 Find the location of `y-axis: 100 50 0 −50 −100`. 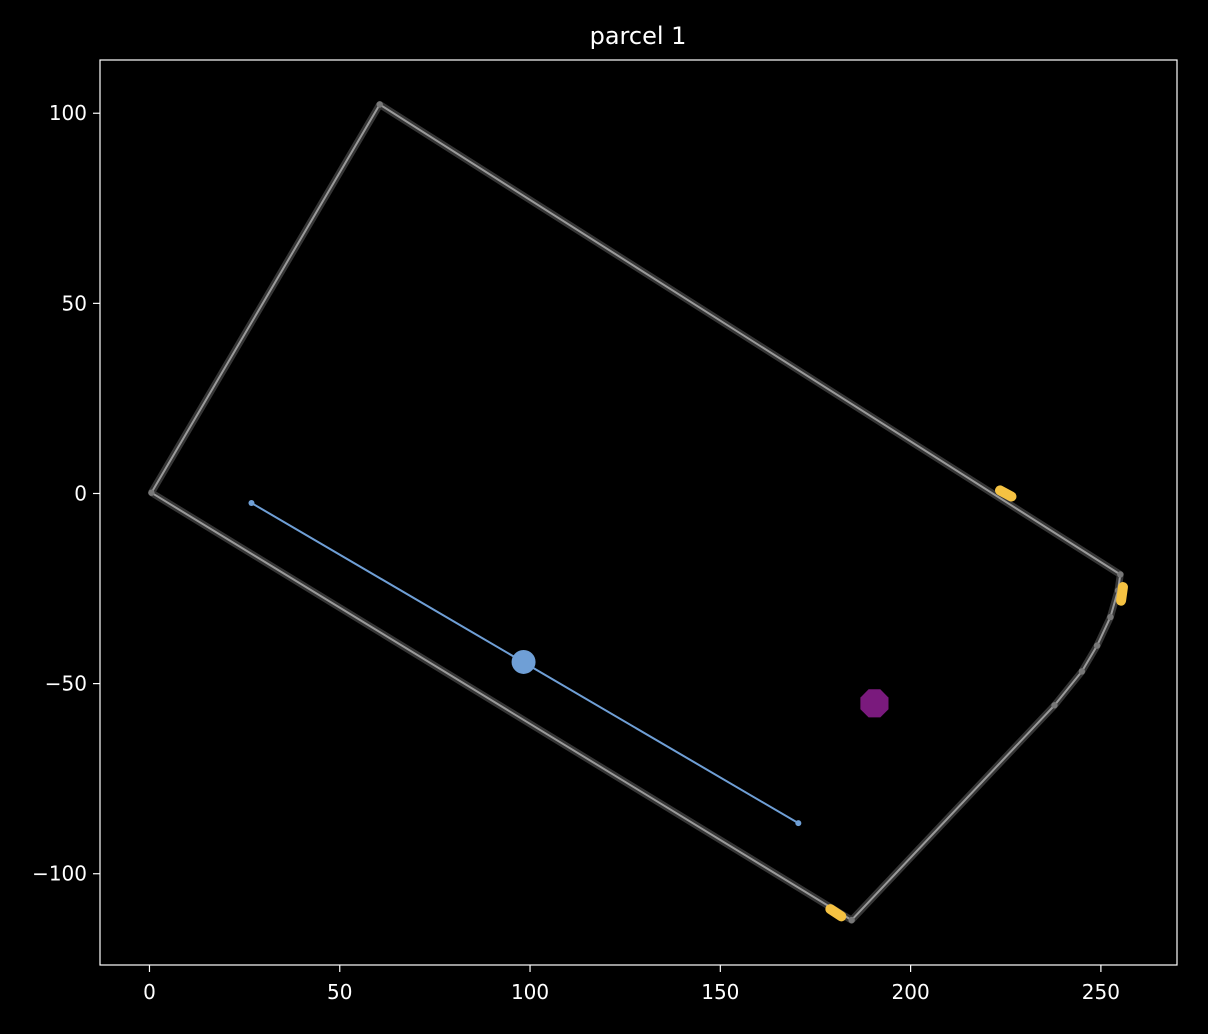

y-axis: 100 50 0 −50 −100 is located at coordinates (66, 493).